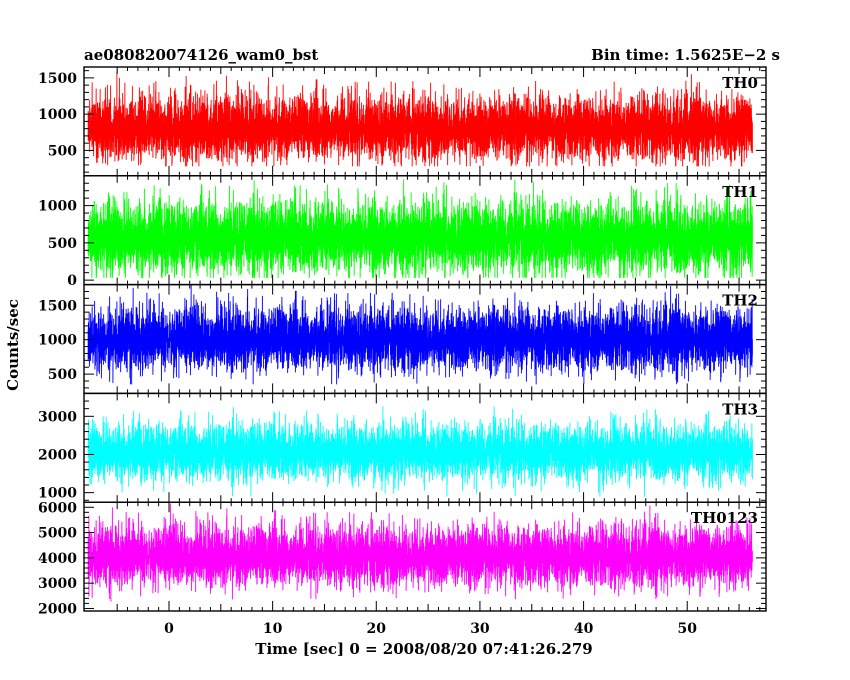  I want to click on panel-frame-th0123, so click(425, 556).